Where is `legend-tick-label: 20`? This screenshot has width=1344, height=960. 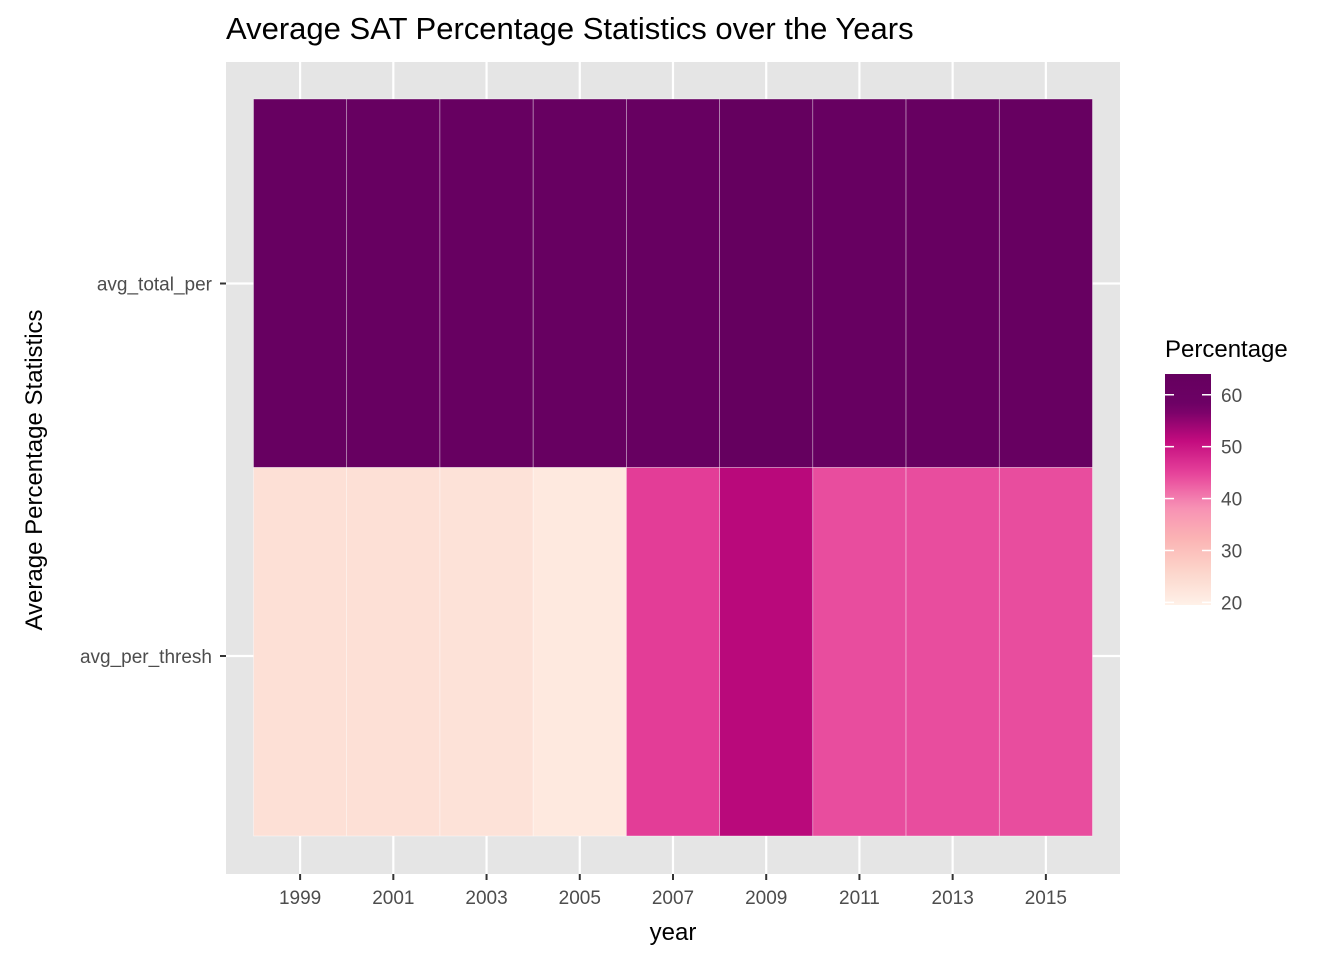 legend-tick-label: 20 is located at coordinates (1231, 603).